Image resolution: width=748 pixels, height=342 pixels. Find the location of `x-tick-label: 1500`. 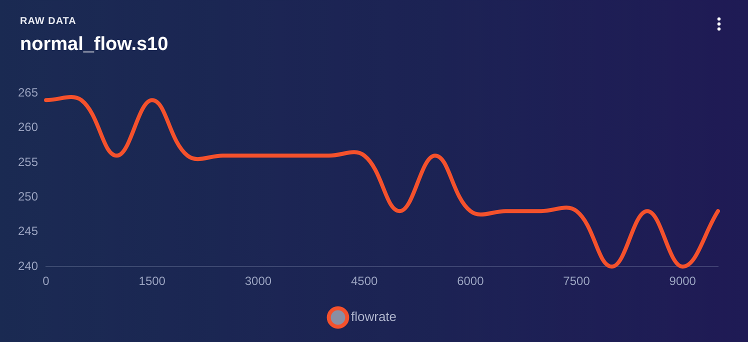

x-tick-label: 1500 is located at coordinates (152, 281).